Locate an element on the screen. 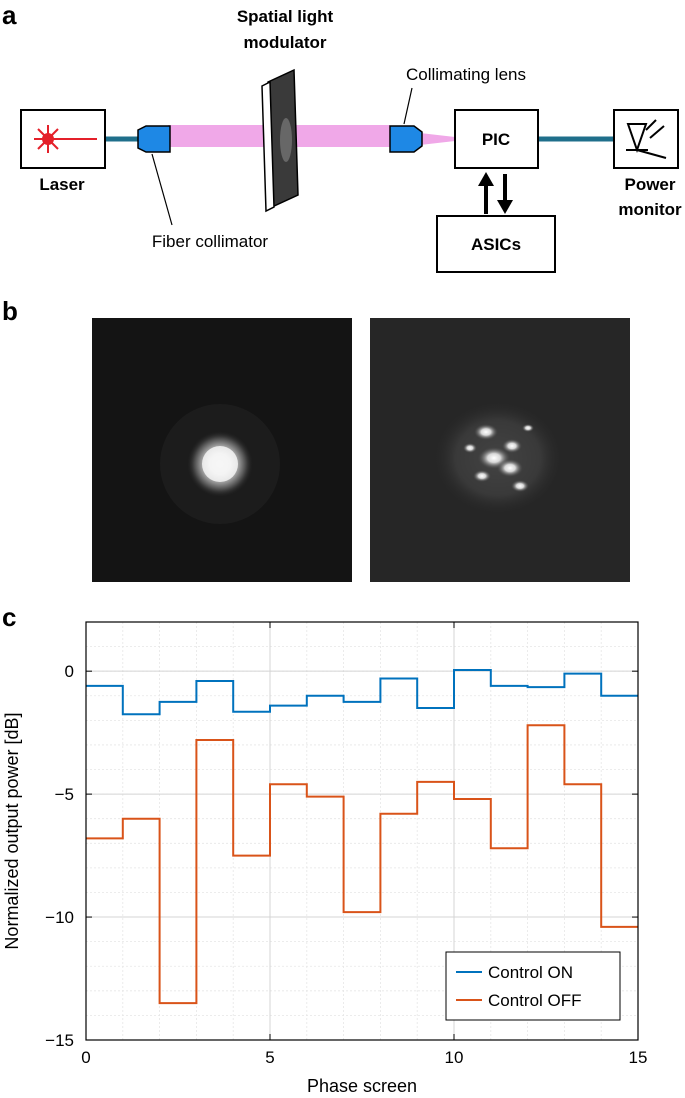 This screenshot has width=685, height=1098. power-monitor-box is located at coordinates (646, 139).